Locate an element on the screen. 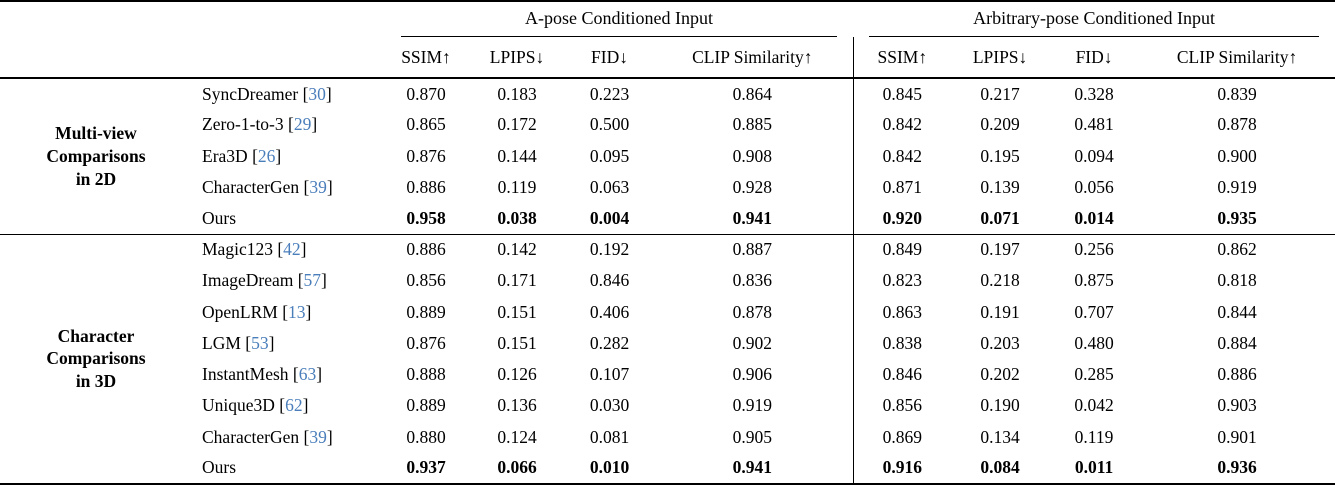  metric-value: 0.209 is located at coordinates (1000, 124).